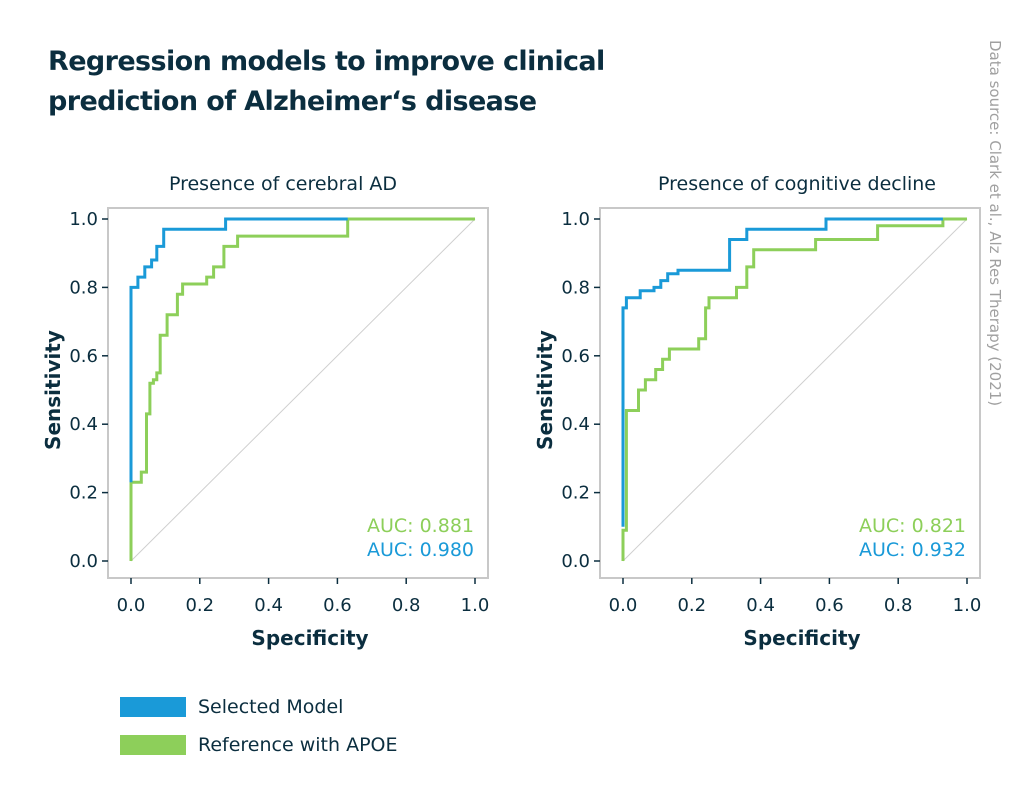  I want to click on chart-1-diagonal-line, so click(303, 390).